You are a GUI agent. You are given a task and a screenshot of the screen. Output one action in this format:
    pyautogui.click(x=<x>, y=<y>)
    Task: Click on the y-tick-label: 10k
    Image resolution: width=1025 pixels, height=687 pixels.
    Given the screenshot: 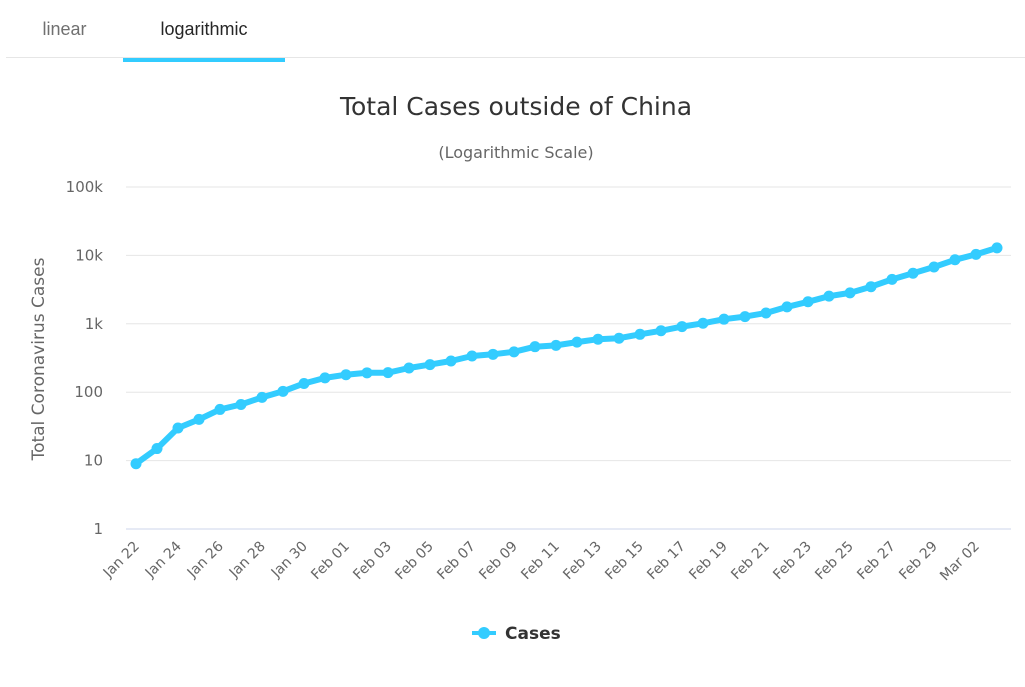 What is the action you would take?
    pyautogui.click(x=89, y=255)
    